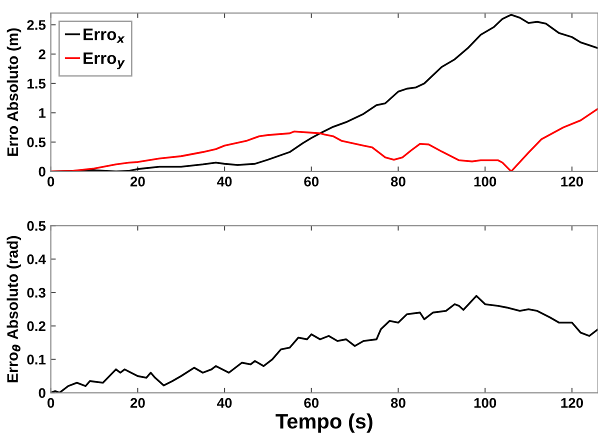 This screenshot has width=598, height=434. What do you see at coordinates (42, 113) in the screenshot?
I see `y-tick-label: 1` at bounding box center [42, 113].